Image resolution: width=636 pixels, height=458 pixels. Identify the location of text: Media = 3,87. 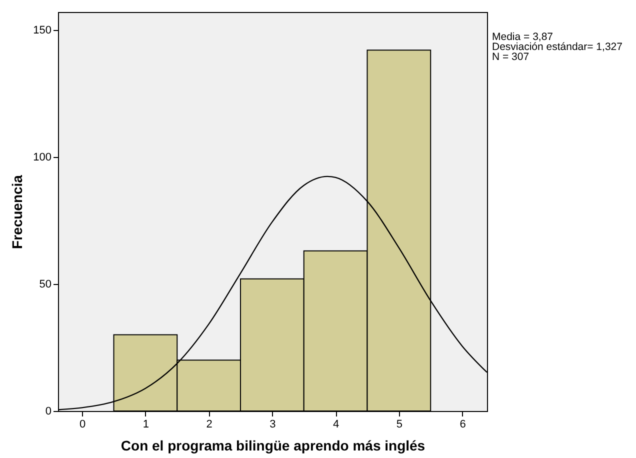
(523, 37).